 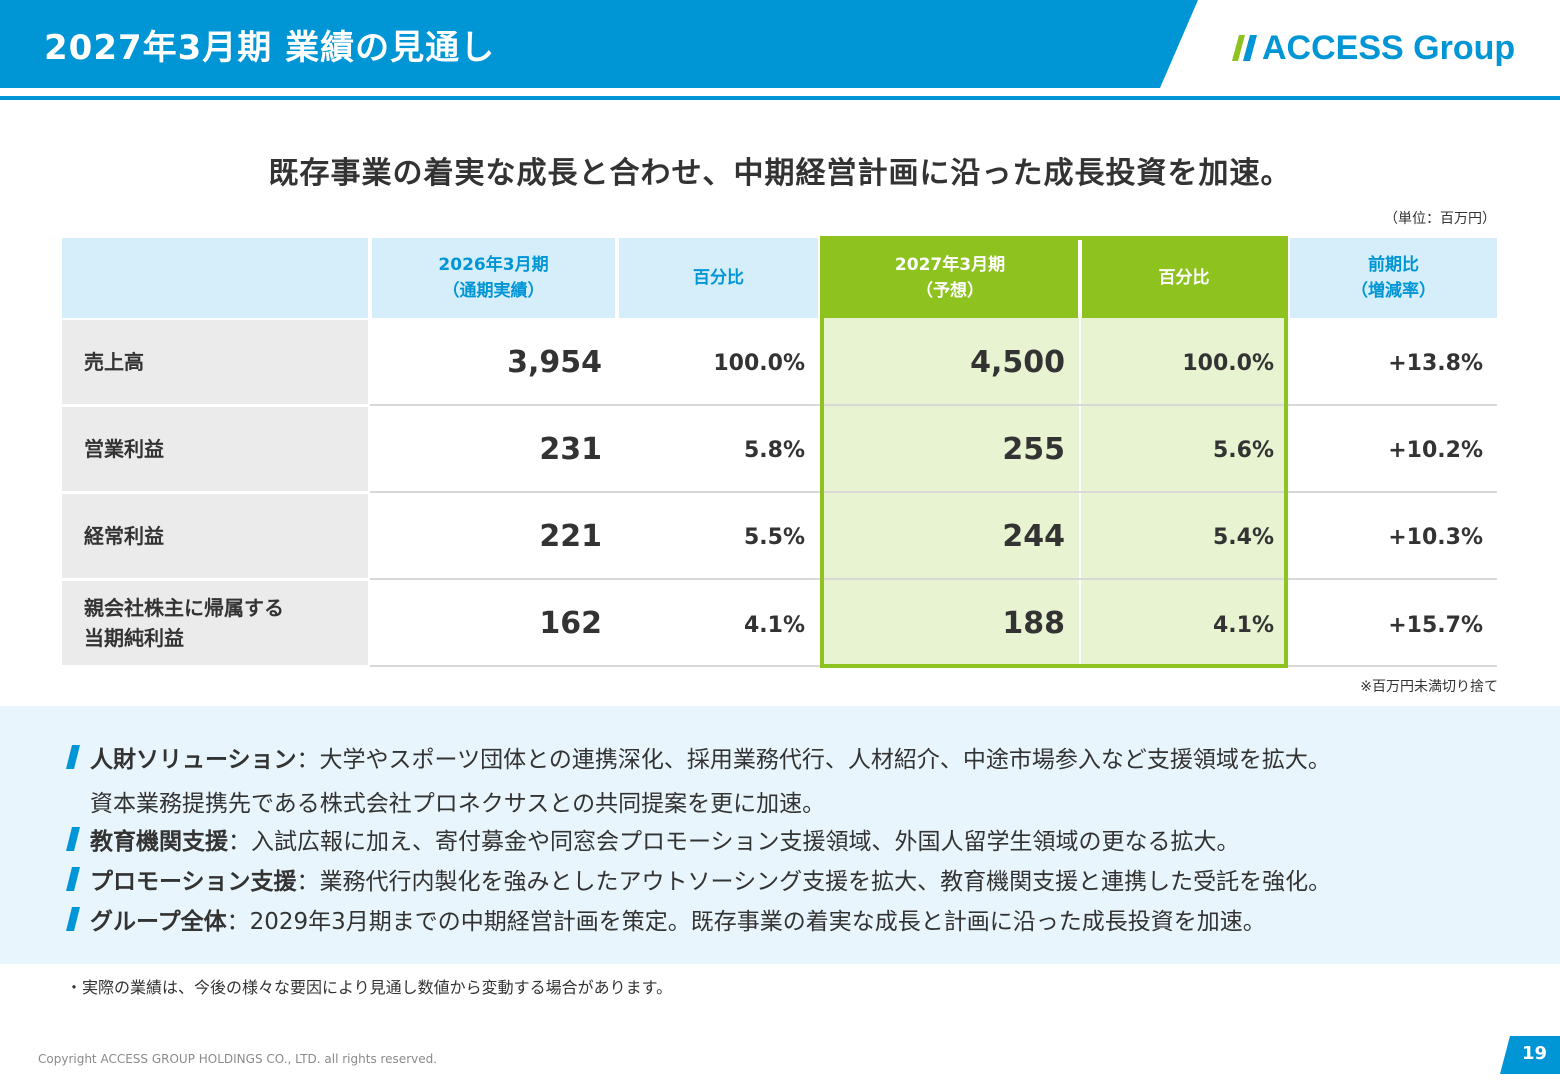 I want to click on table-header-fy2026-line1: 2026年3月期, so click(x=493, y=265).